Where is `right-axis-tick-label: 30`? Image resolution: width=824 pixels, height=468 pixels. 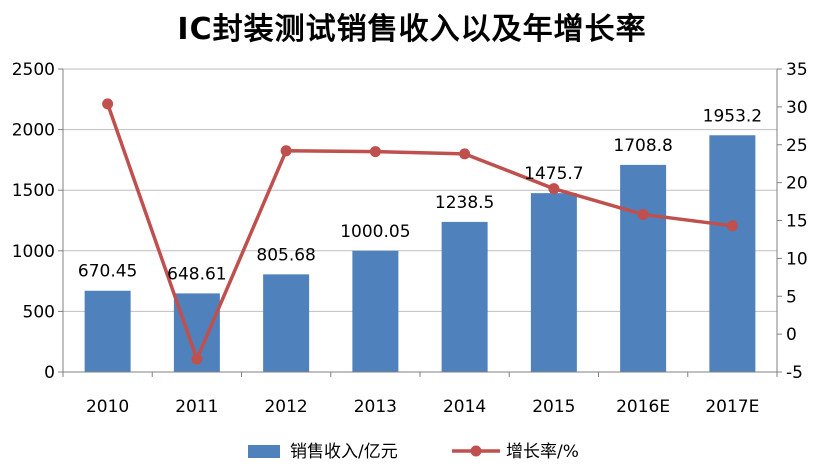 right-axis-tick-label: 30 is located at coordinates (797, 108).